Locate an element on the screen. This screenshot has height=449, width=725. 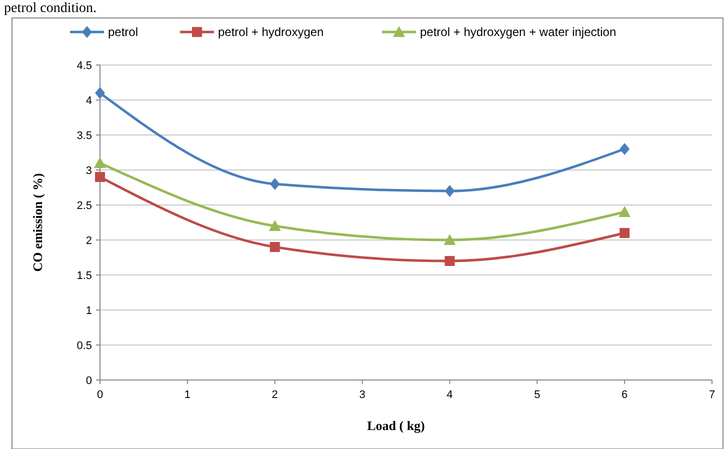
y-tick-label: 2.5 is located at coordinates (84, 206).